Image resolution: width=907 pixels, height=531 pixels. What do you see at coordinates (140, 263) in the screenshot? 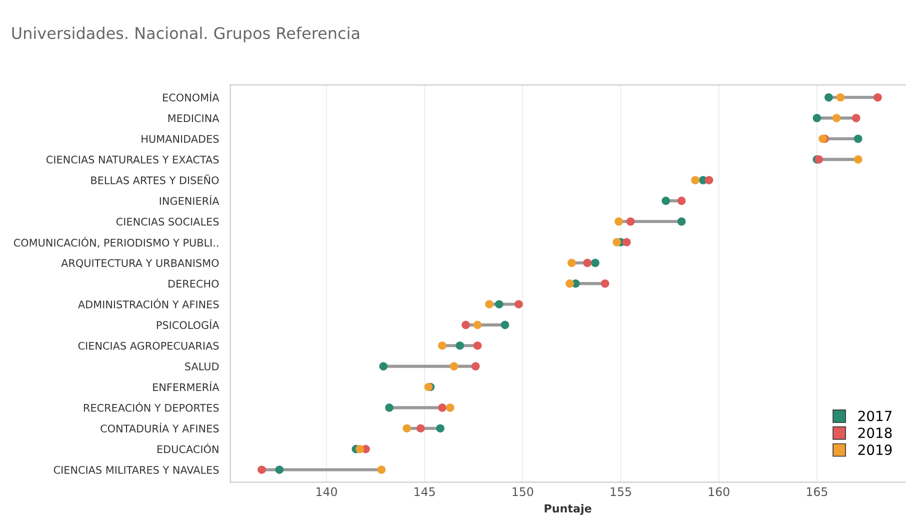
I see `y-tick-label: ARQUITECTURA Y URBANISMO` at bounding box center [140, 263].